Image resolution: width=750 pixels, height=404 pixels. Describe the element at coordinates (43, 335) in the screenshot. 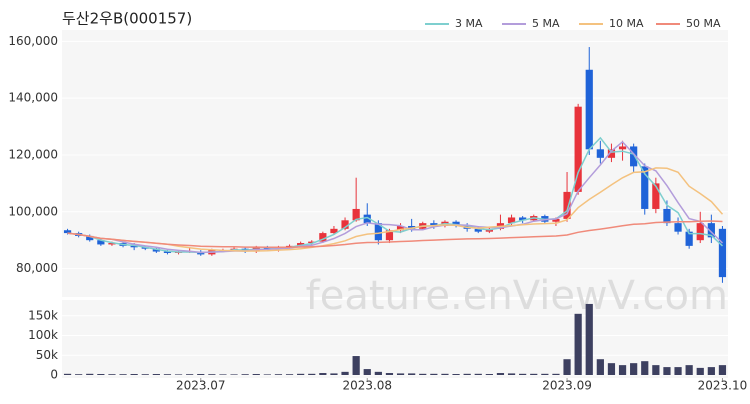

I see `volume-tick-label: 100k` at that location.